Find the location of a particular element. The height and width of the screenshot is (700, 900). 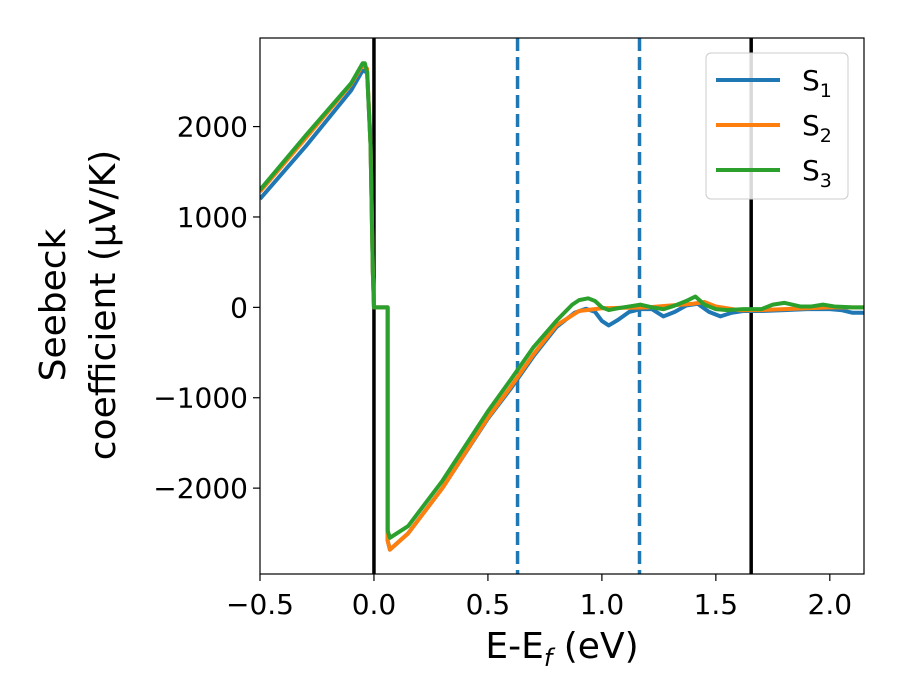

x-axis-label: E-Ef (eV) is located at coordinates (561, 649).